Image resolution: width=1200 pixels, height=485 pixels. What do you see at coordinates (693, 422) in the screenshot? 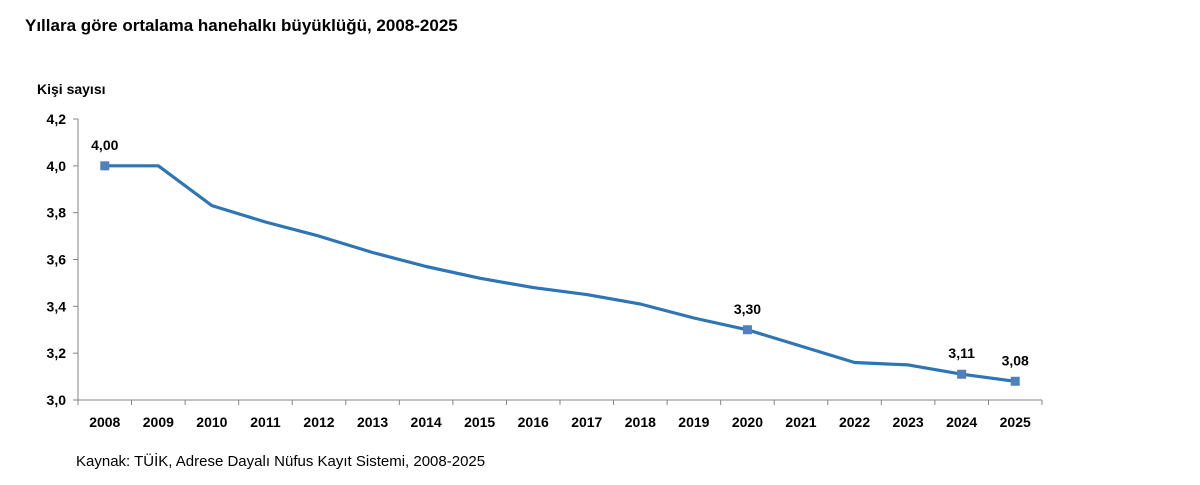
I see `x-tick-label: 2019` at bounding box center [693, 422].